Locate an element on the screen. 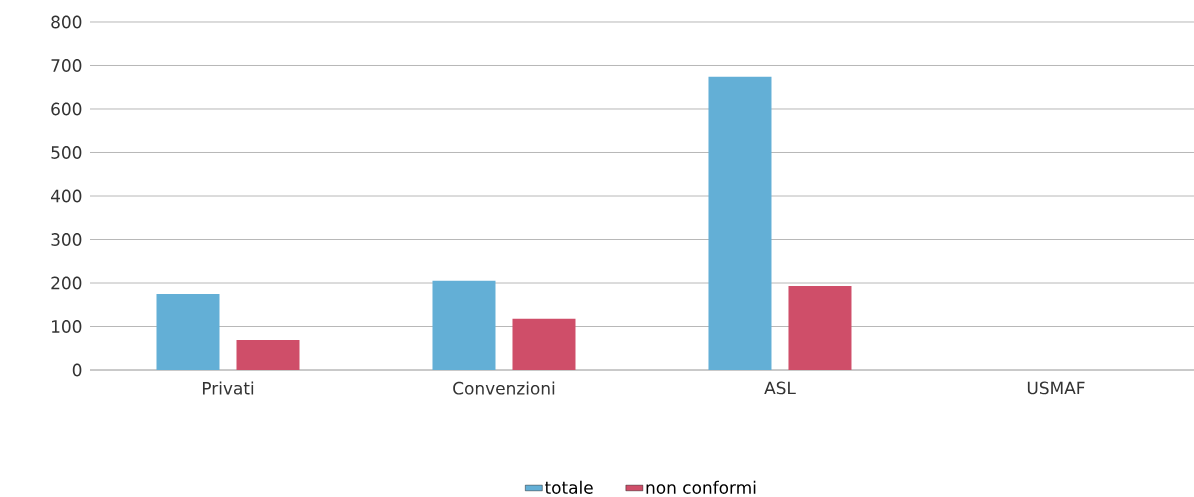  y-tick-label: 100 is located at coordinates (67, 326).